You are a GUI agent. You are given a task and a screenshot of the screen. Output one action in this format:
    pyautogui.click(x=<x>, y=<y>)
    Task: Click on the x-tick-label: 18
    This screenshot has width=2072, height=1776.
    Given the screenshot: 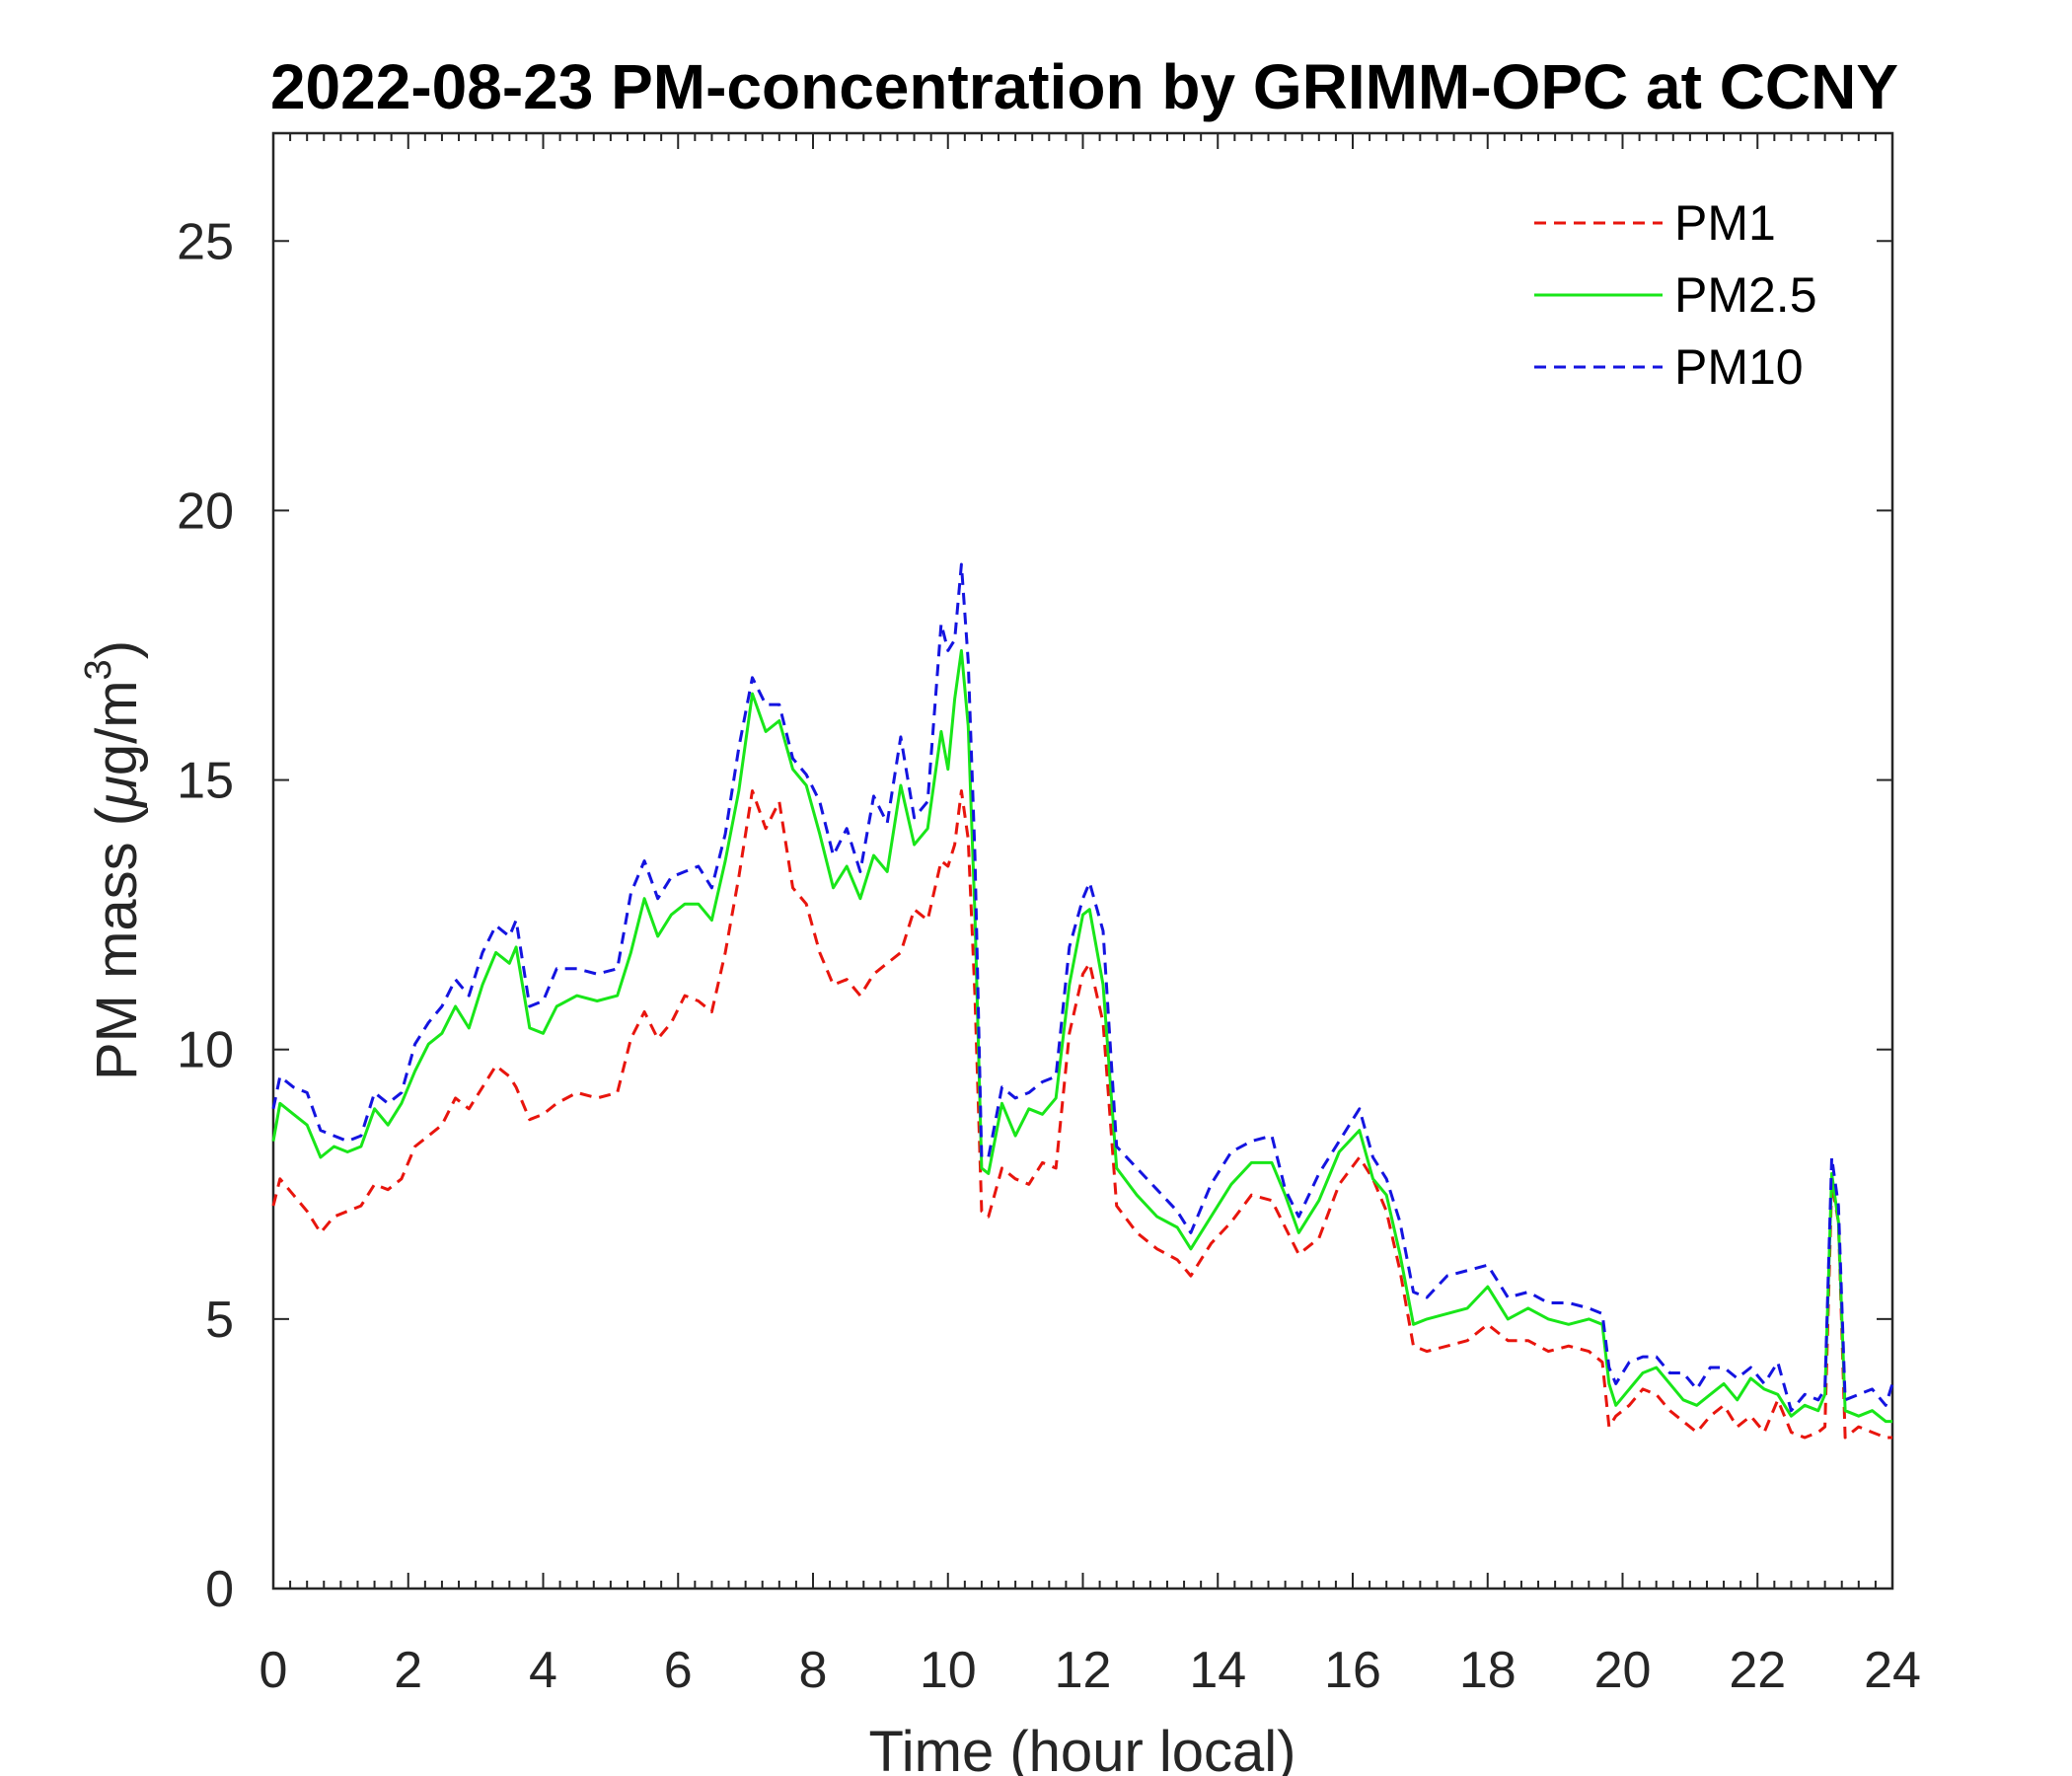 What is the action you would take?
    pyautogui.click(x=1488, y=1670)
    